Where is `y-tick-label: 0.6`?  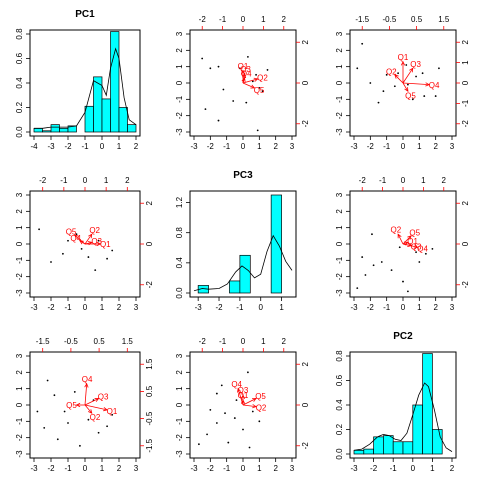
y-tick-label: 0.6 is located at coordinates (339, 380).